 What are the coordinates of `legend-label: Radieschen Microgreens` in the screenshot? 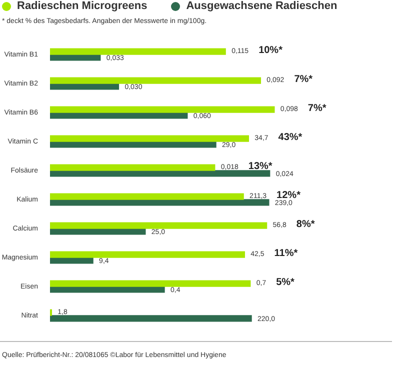 It's located at (82, 6).